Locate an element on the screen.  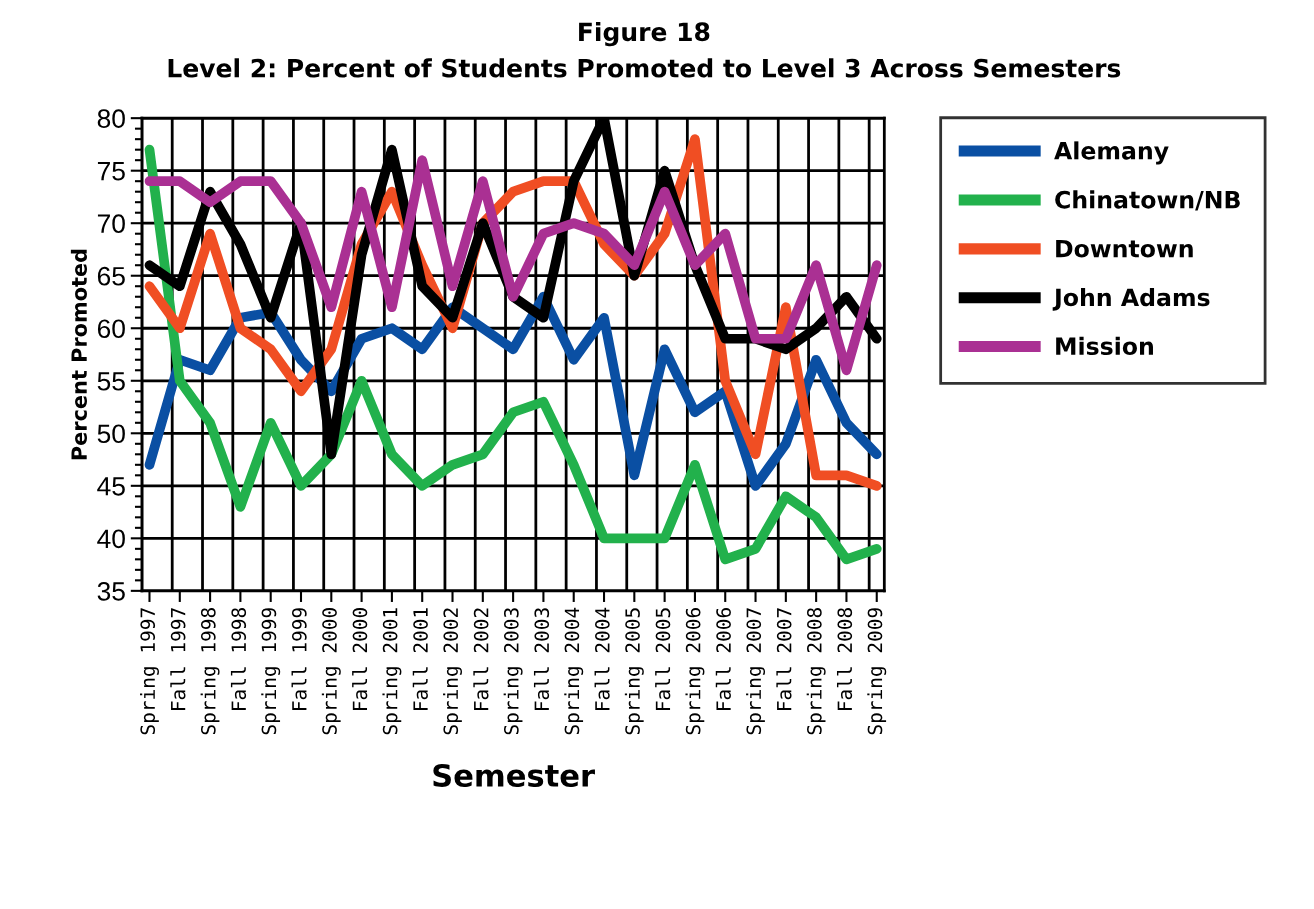
y-tick-label: 55 is located at coordinates (111, 381).